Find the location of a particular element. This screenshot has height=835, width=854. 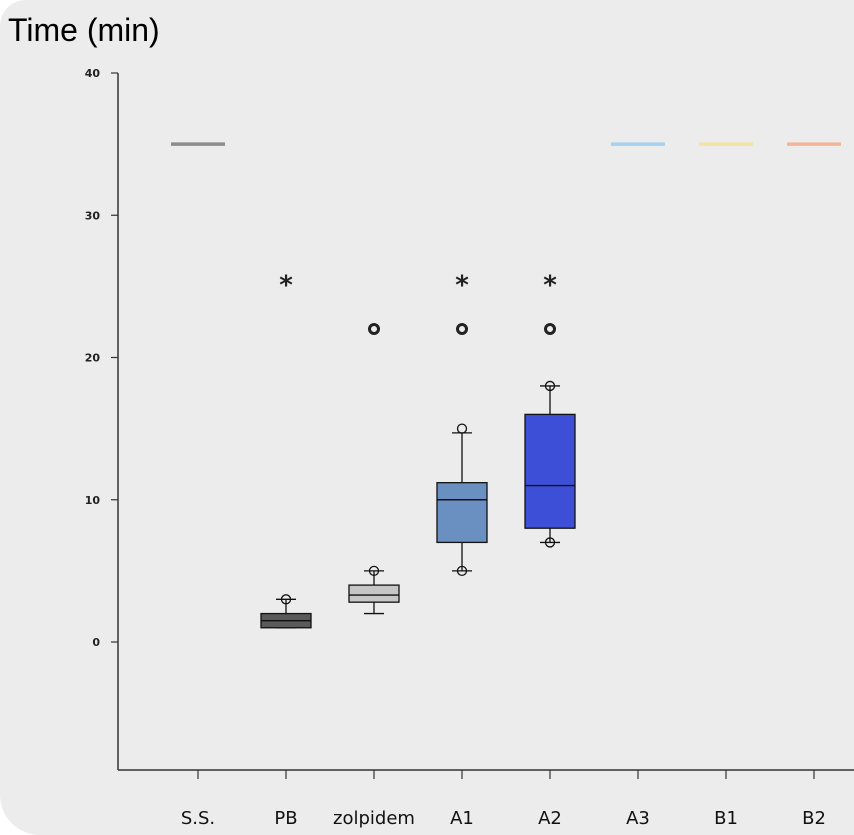

x-tick-label: B2 is located at coordinates (814, 818).